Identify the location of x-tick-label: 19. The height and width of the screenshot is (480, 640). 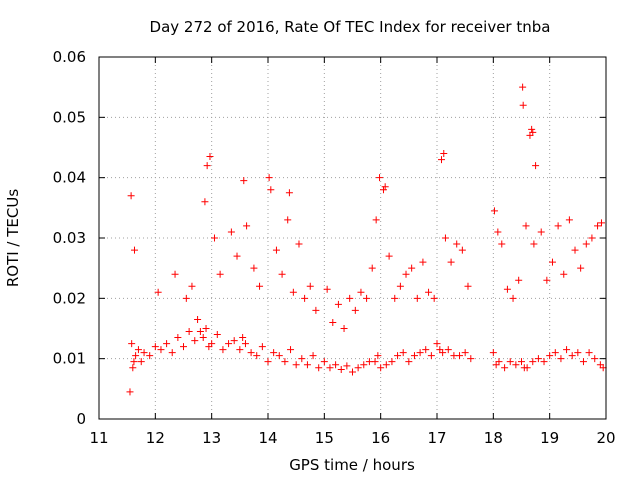
(549, 438).